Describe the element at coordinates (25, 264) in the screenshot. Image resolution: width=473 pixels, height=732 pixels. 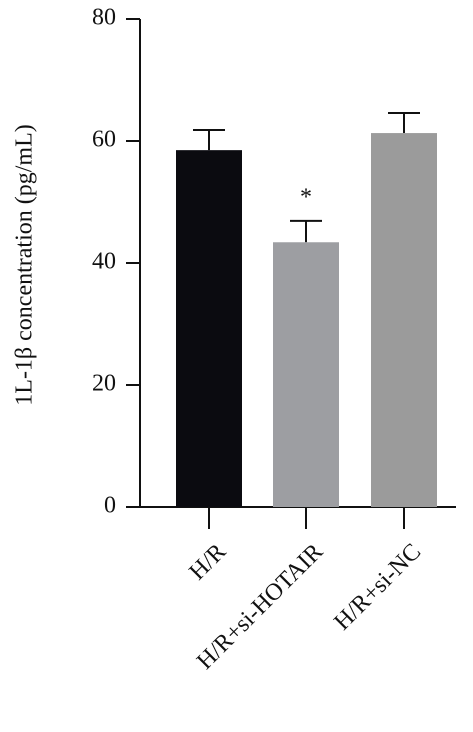
I see `y-axis-label: 1L-1β concentration (pg/mL)` at that location.